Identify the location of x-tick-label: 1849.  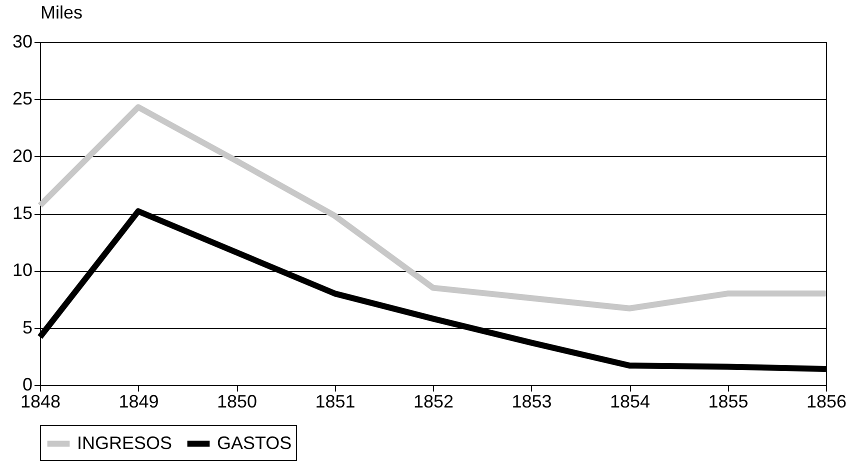
(138, 402).